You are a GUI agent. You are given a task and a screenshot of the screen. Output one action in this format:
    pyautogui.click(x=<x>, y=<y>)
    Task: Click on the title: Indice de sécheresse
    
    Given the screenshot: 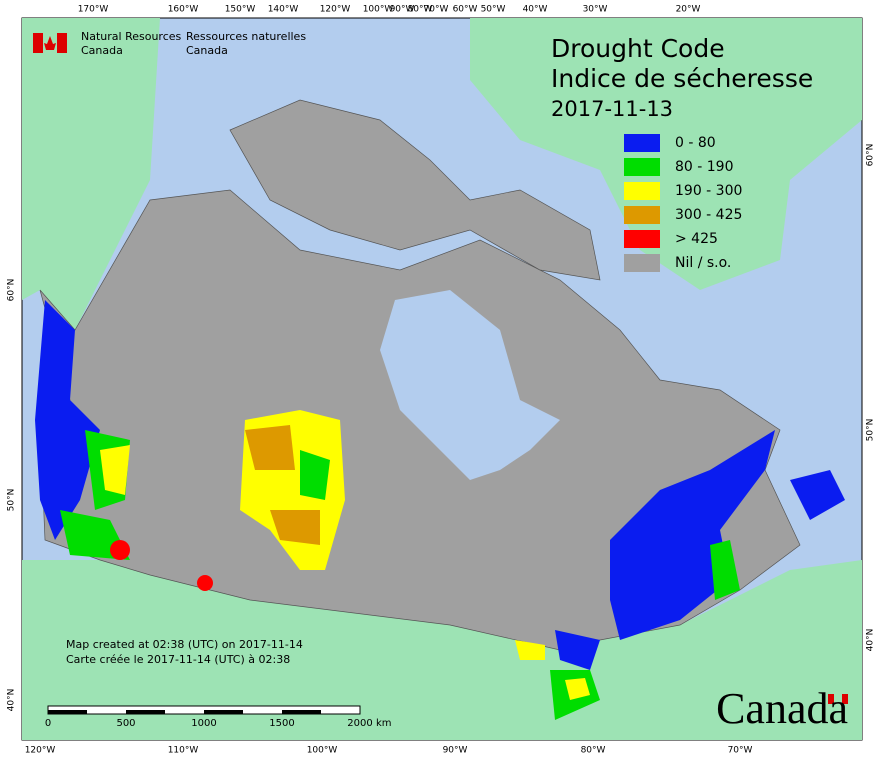 What is the action you would take?
    pyautogui.click(x=682, y=78)
    